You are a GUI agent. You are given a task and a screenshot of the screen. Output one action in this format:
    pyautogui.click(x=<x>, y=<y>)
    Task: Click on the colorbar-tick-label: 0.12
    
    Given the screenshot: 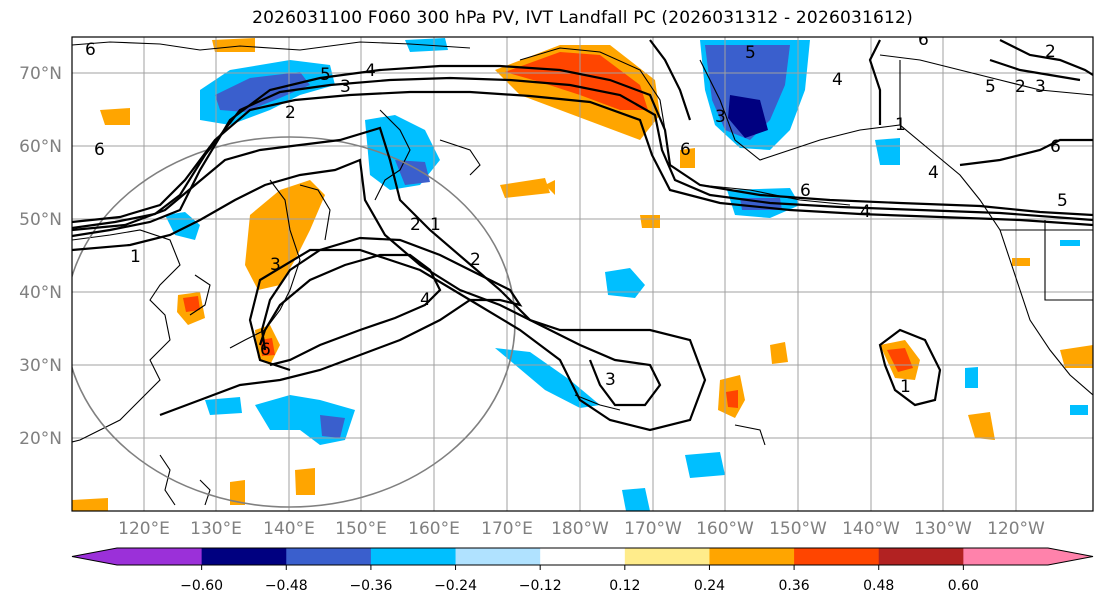 What is the action you would take?
    pyautogui.click(x=624, y=586)
    